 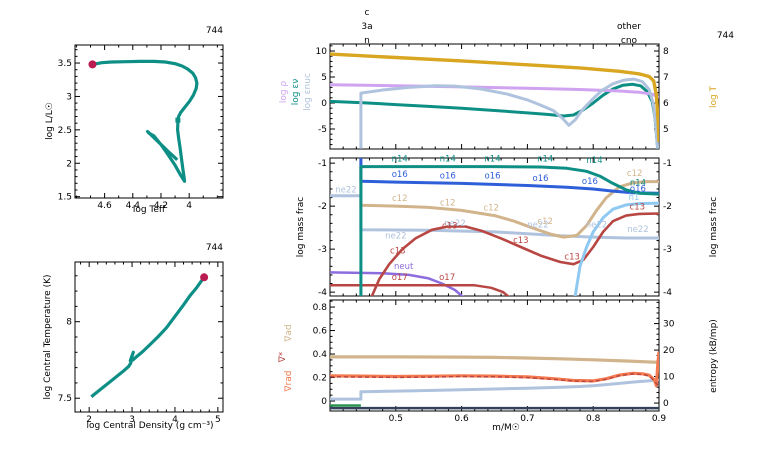 I want to click on y-axis-title-log-rho: log ρ, so click(x=284, y=92).